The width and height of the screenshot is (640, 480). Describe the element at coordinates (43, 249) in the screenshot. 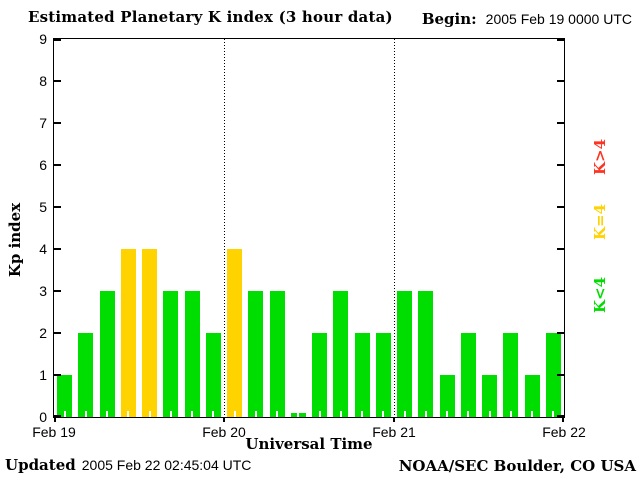

I see `y-tick-label: 4` at that location.